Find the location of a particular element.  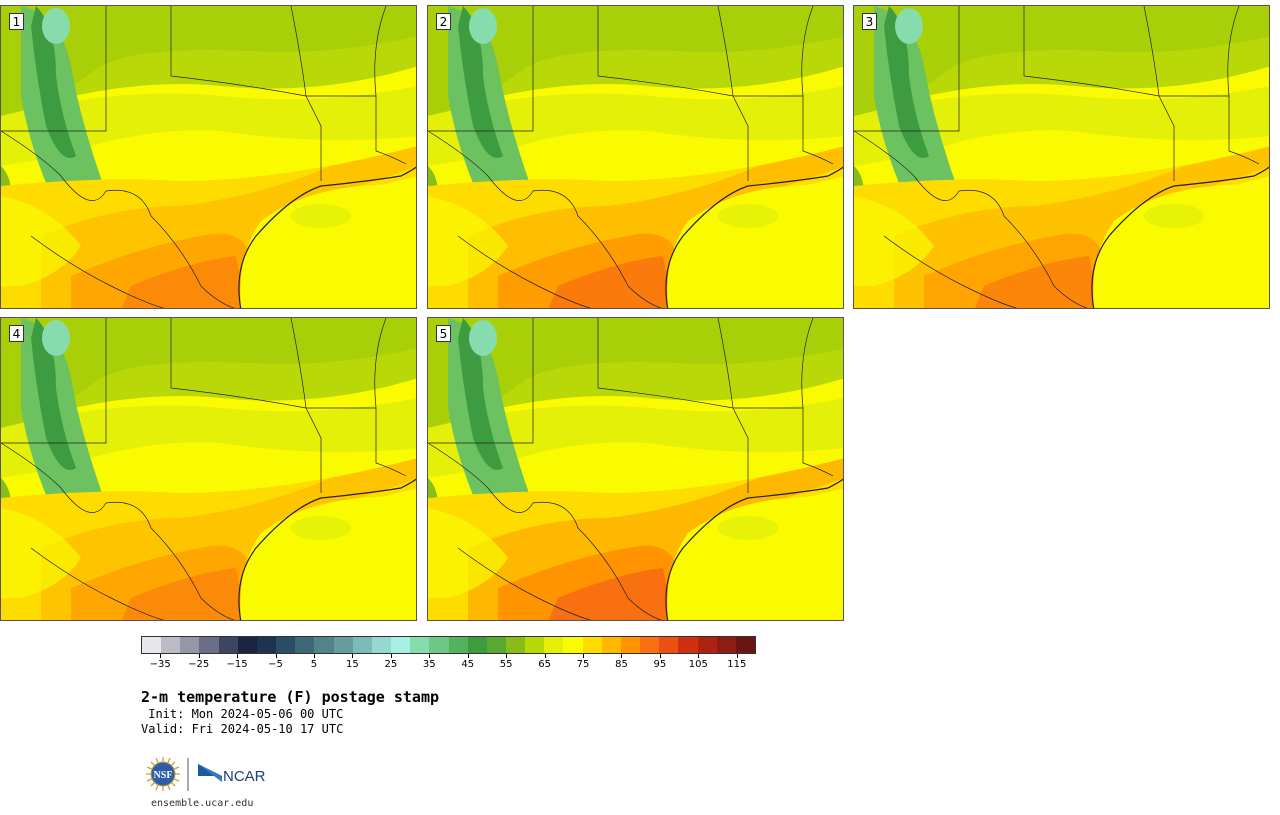

colorbar-tick-label: −35 is located at coordinates (160, 664).